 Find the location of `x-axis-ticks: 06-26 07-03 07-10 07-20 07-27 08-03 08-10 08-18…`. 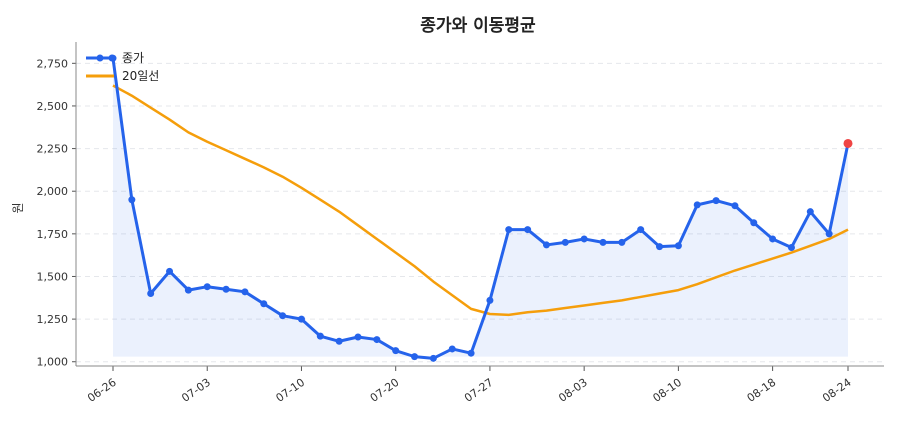

x-axis-ticks: 06-26 07-03 07-10 07-20 07-27 08-03 08-10 08-18… is located at coordinates (469, 385).